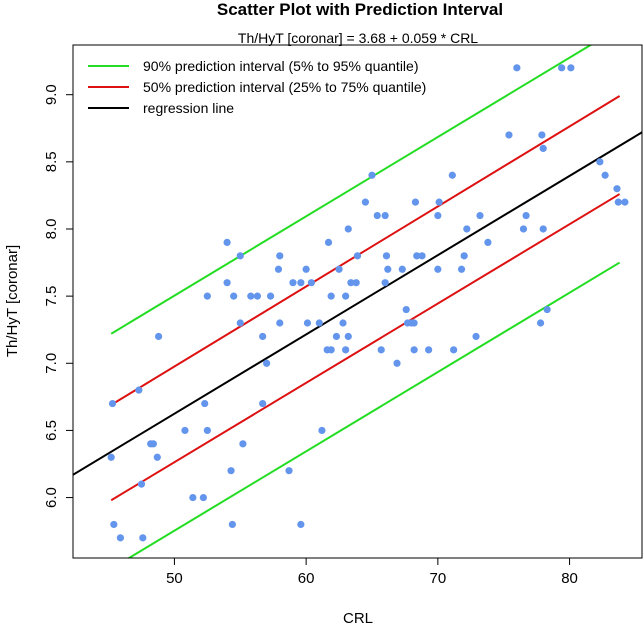 This screenshot has height=633, width=644. What do you see at coordinates (51, 497) in the screenshot?
I see `y-tick-label: 6.0` at bounding box center [51, 497].